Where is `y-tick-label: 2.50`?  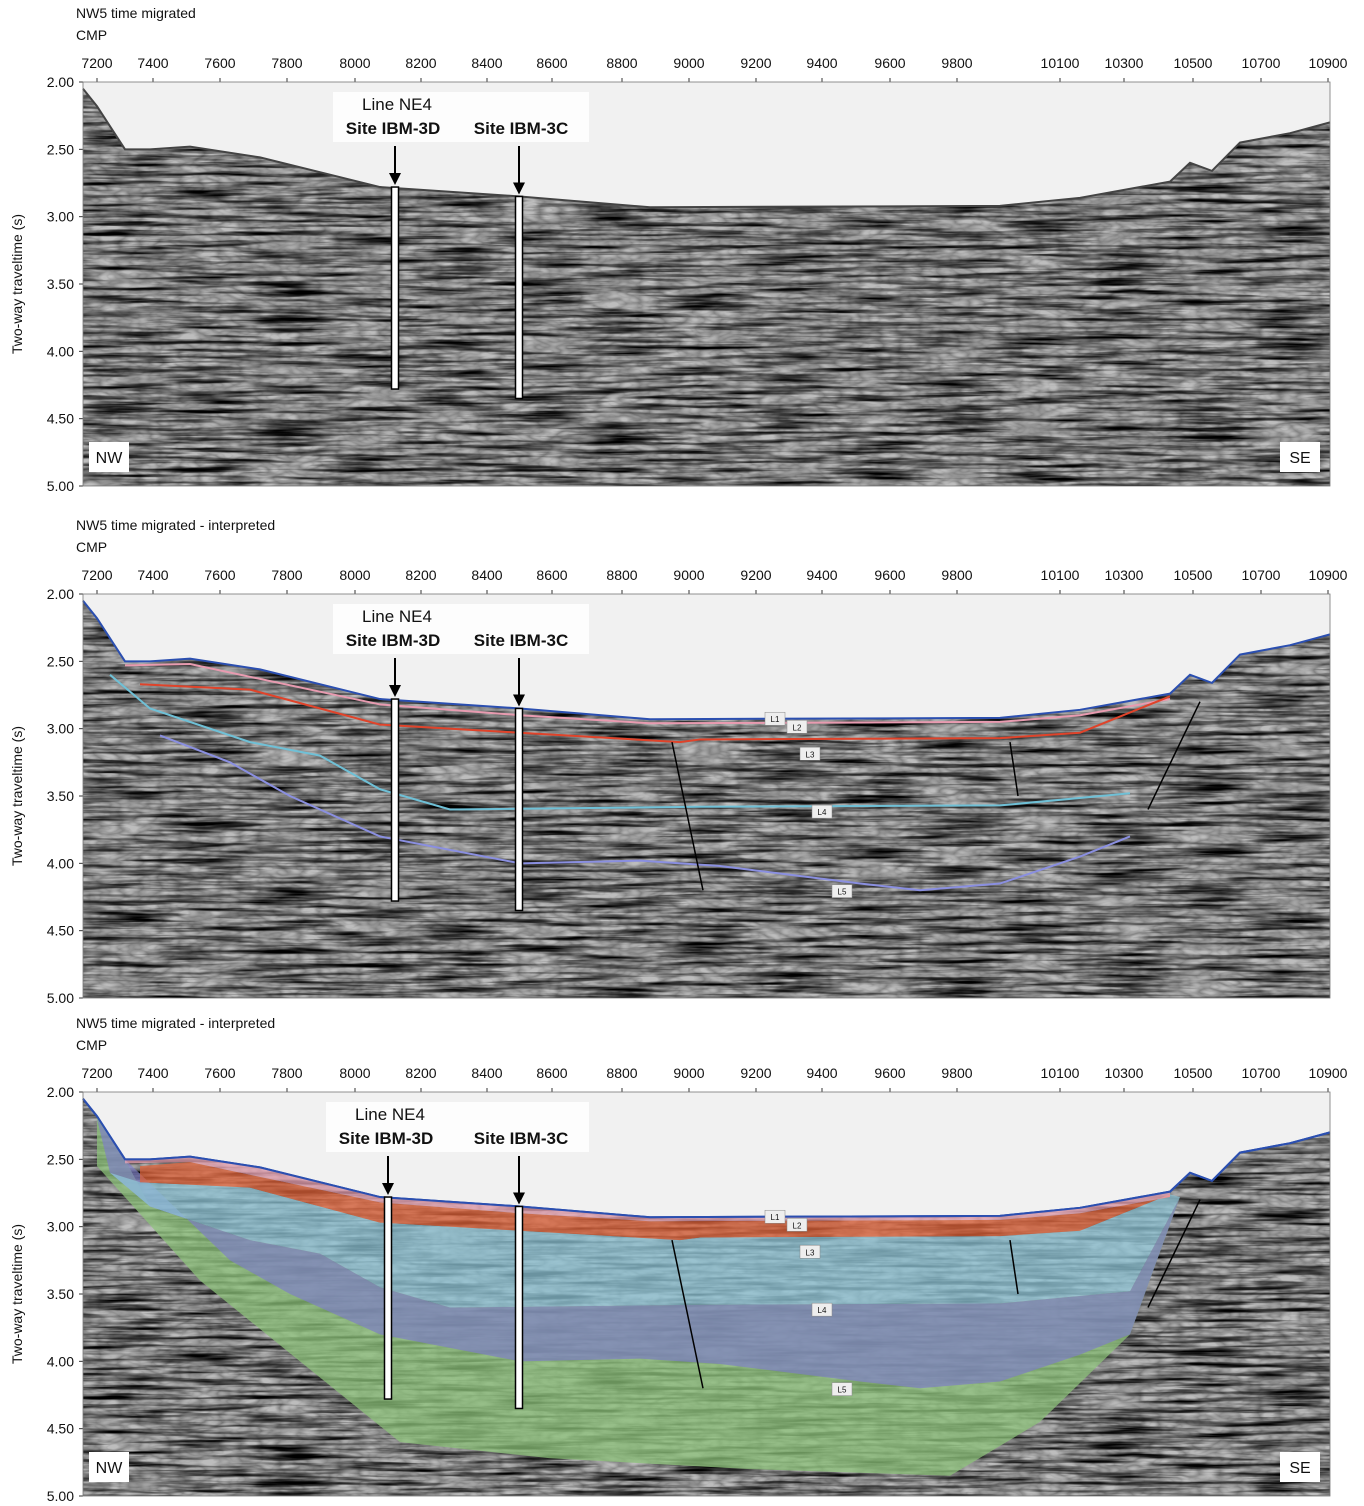 y-tick-label: 2.50 is located at coordinates (60, 149).